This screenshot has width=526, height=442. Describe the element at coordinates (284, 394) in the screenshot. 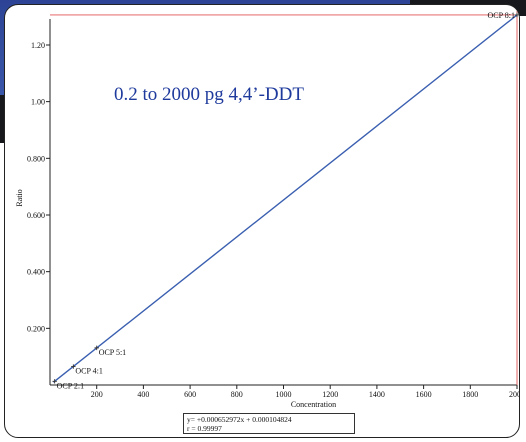

I see `x-tick-label: 1000` at that location.